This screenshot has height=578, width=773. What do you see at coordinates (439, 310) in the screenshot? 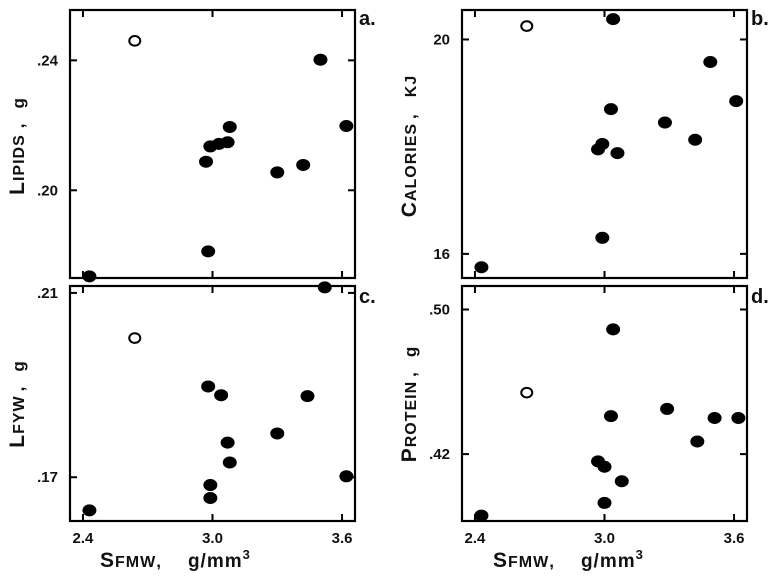
I see `panel-d-ytick-label: .50` at bounding box center [439, 310].